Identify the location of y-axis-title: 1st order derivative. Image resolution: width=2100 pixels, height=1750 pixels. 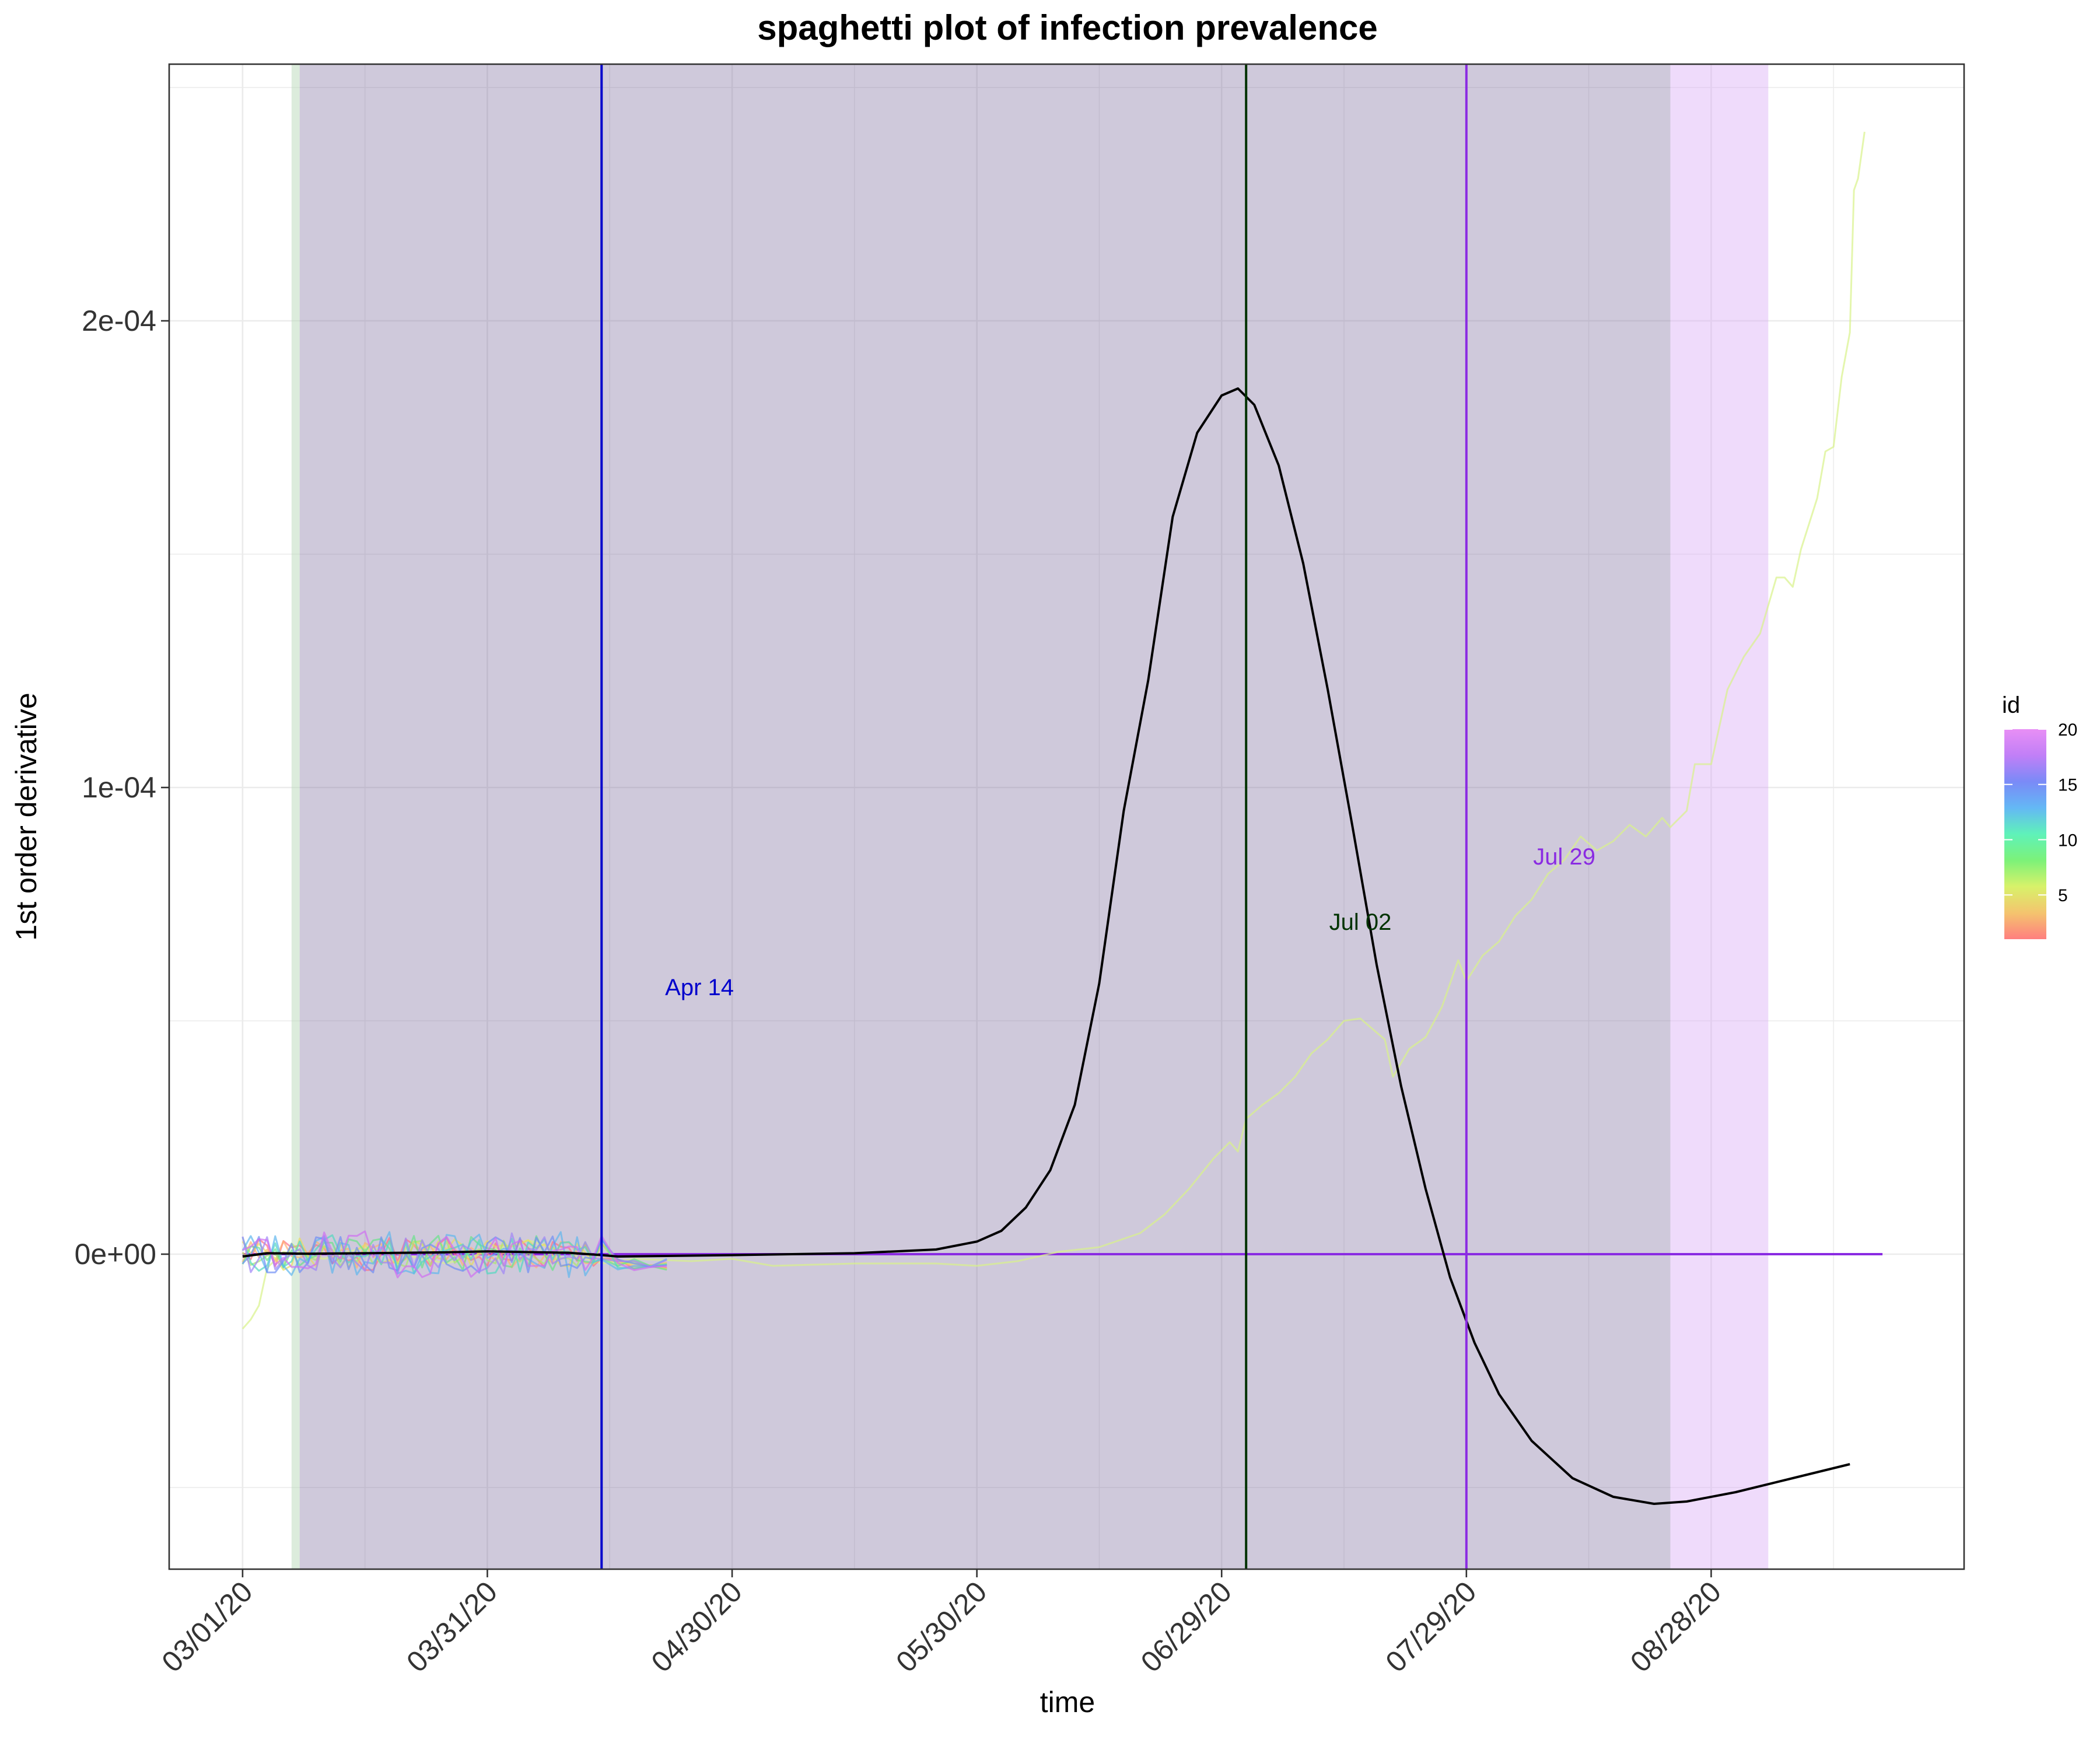
(26, 816).